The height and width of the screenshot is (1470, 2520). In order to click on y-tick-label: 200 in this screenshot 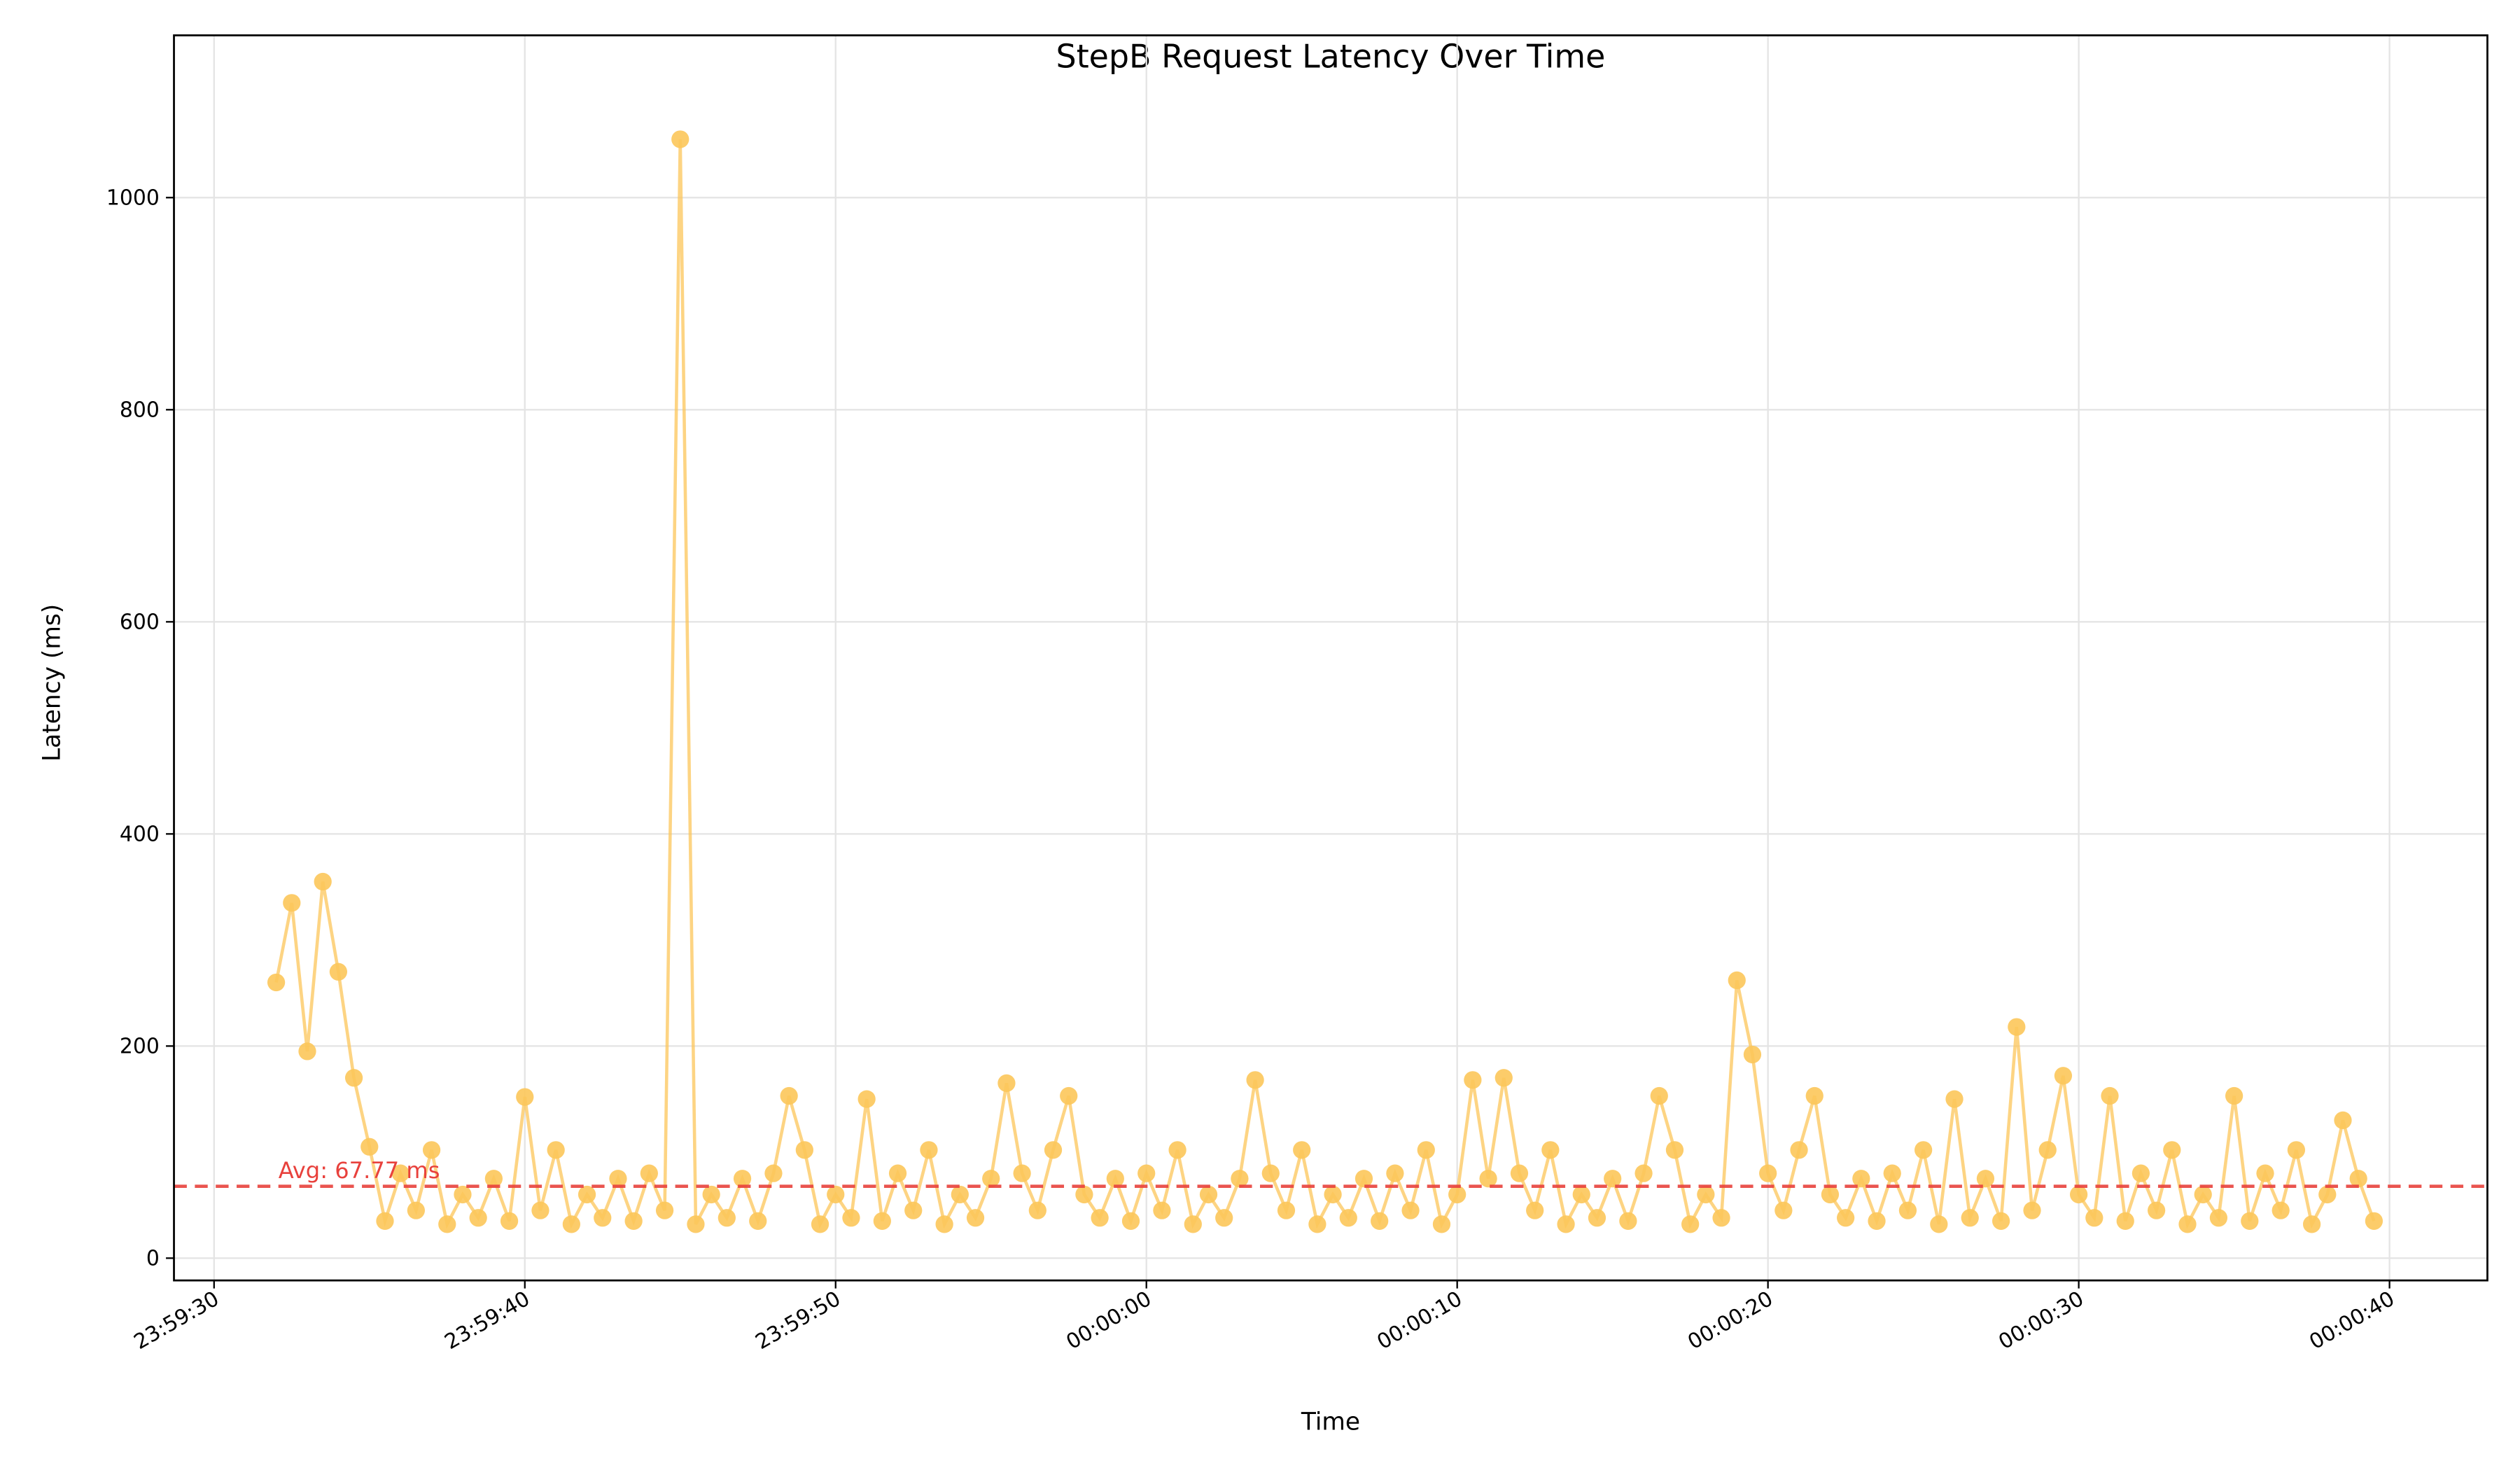, I will do `click(140, 1047)`.